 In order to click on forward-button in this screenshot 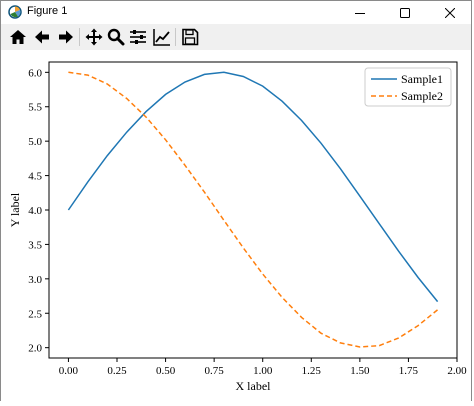, I will do `click(66, 37)`.